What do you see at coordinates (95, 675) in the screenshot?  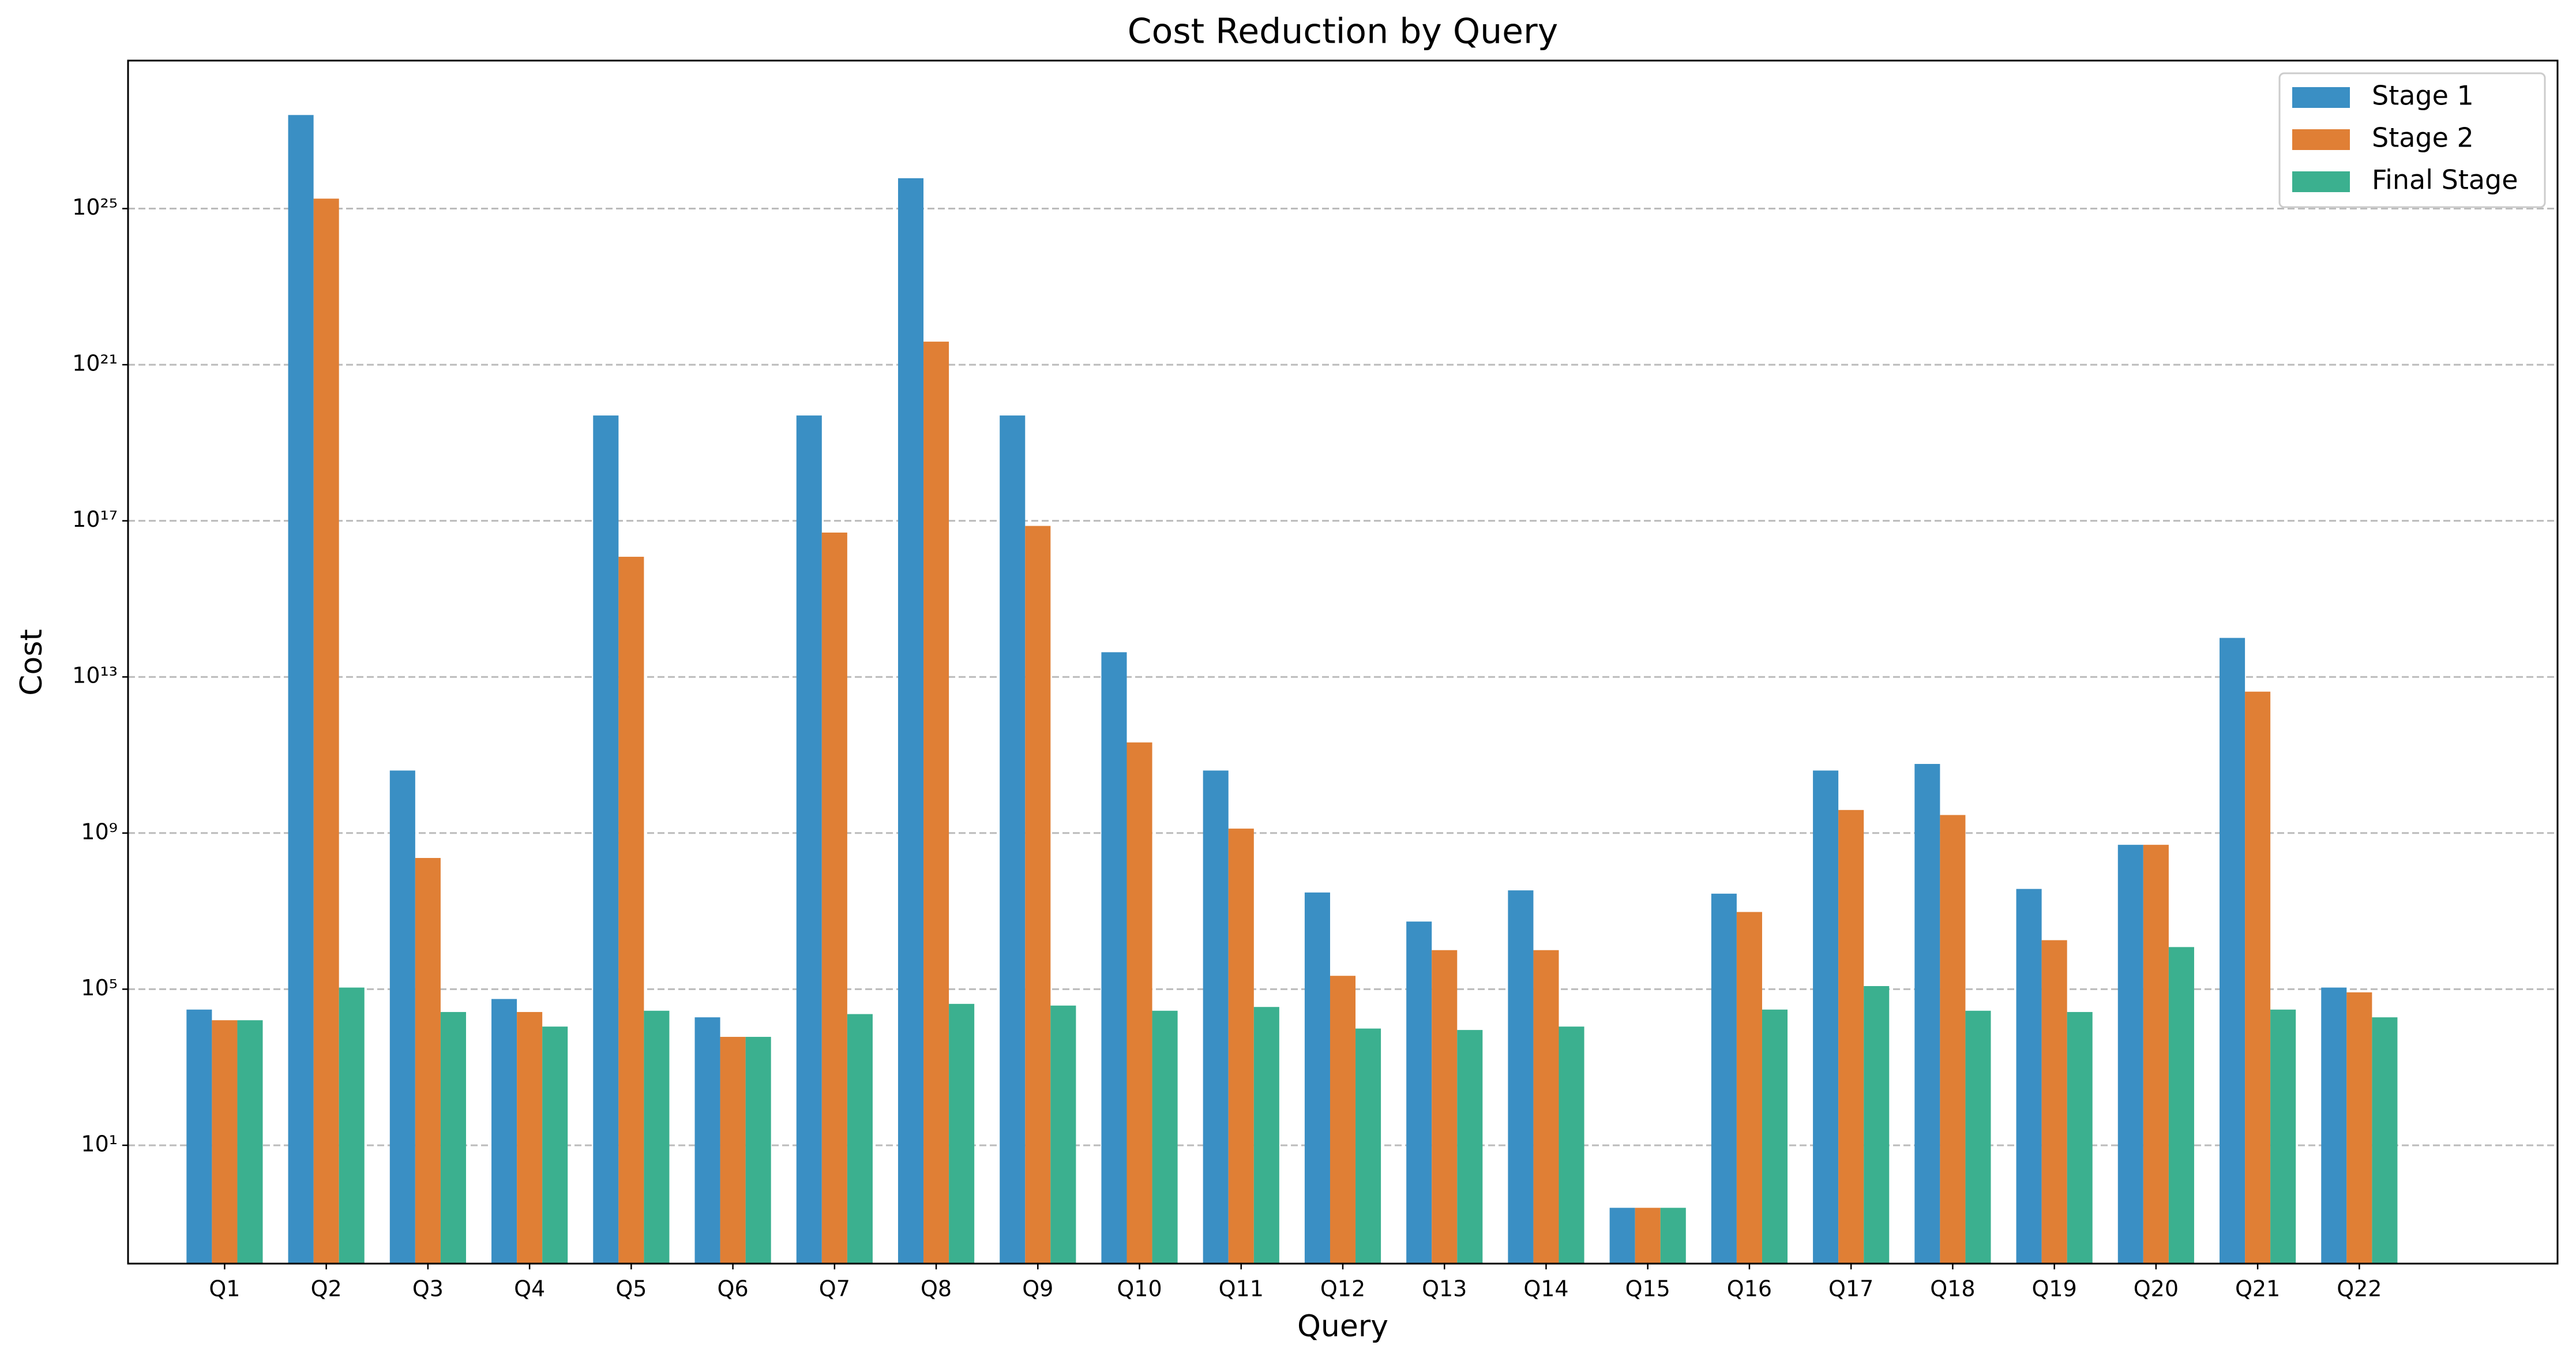 I see `y-tick-label: 10¹³` at bounding box center [95, 675].